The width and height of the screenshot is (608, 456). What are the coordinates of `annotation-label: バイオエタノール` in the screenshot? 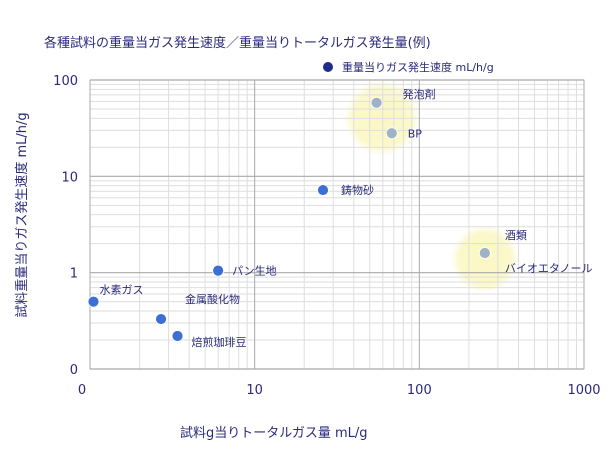 It's located at (549, 268).